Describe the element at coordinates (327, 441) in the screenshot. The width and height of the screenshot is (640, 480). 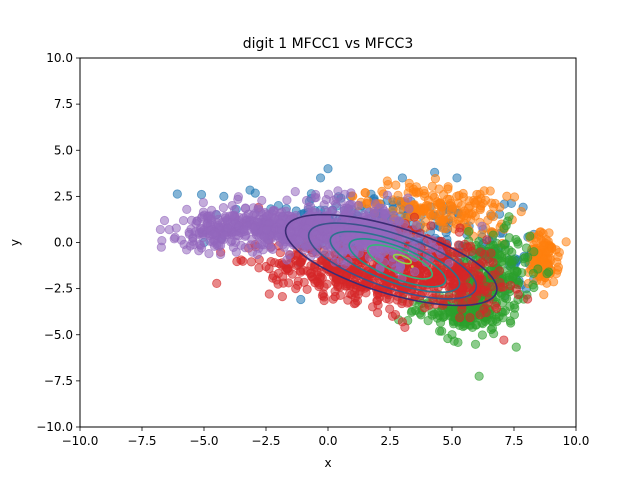
I see `x-tick-label: 0.0` at that location.